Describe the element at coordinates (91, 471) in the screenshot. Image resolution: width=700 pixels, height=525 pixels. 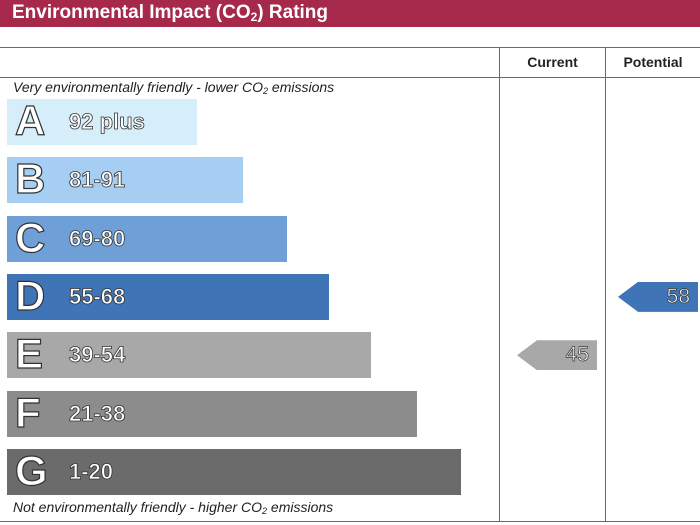
I see `band-range: 1-20` at that location.